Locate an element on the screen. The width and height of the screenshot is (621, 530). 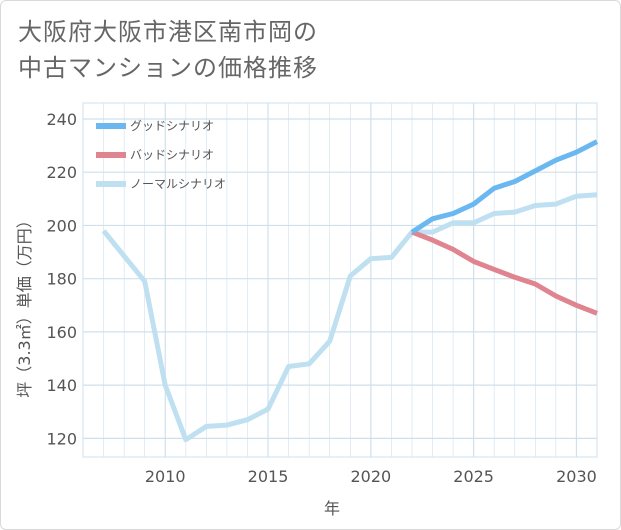
y-axis-label: 坪（3.3㎡）単価（万円） is located at coordinates (24, 304).